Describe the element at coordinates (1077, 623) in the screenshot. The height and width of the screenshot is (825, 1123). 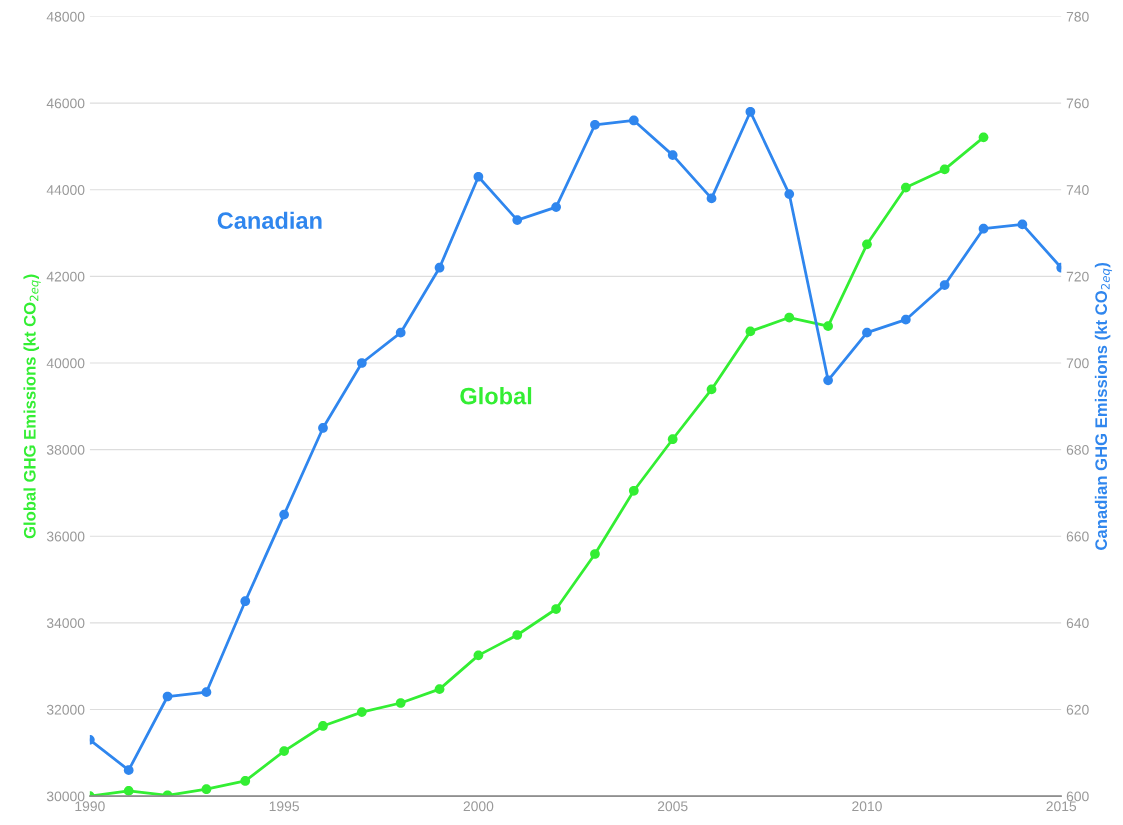
I see `y2-tick-label: 640` at that location.